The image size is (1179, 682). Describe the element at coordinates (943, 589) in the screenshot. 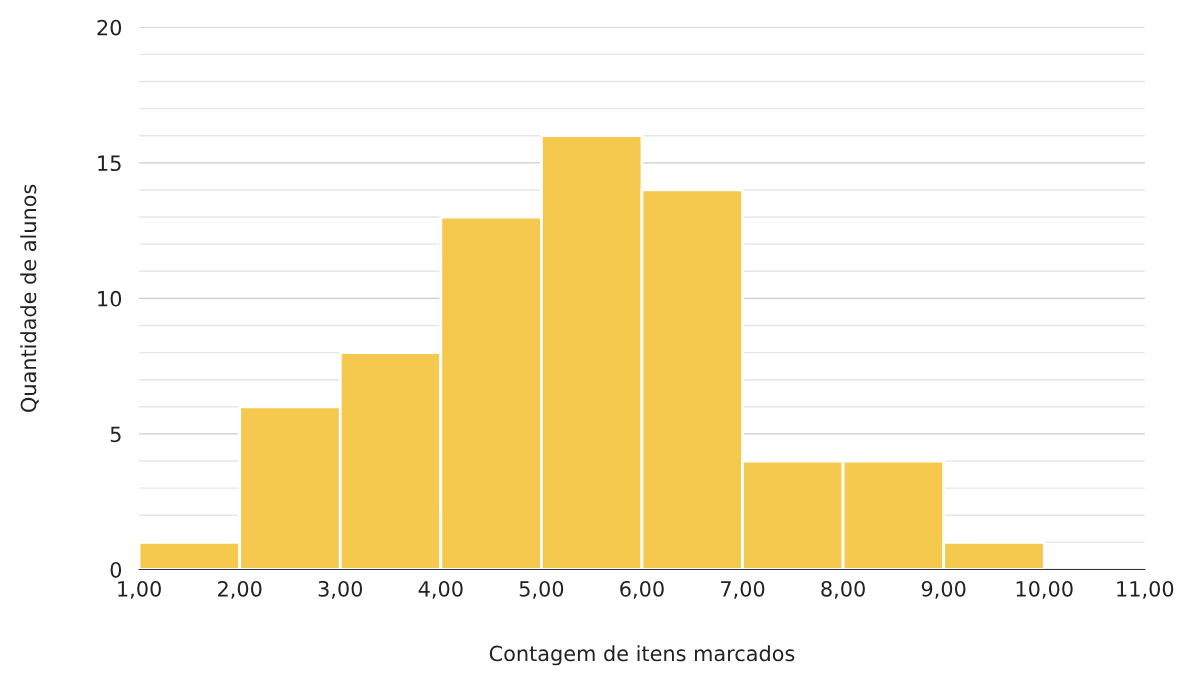

I see `x-tick-label: 9,00` at that location.